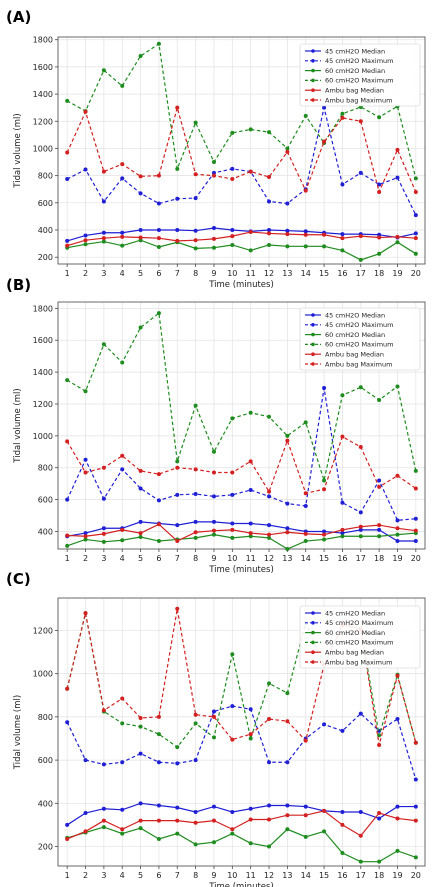 Image resolution: width=440 pixels, height=887 pixels. Describe the element at coordinates (359, 325) in the screenshot. I see `legend-label: 45 cmH2O Maximum` at that location.